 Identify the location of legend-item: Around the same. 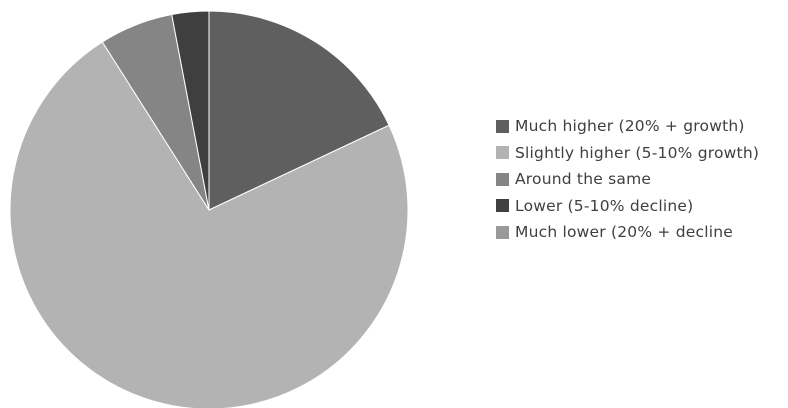
(627, 179).